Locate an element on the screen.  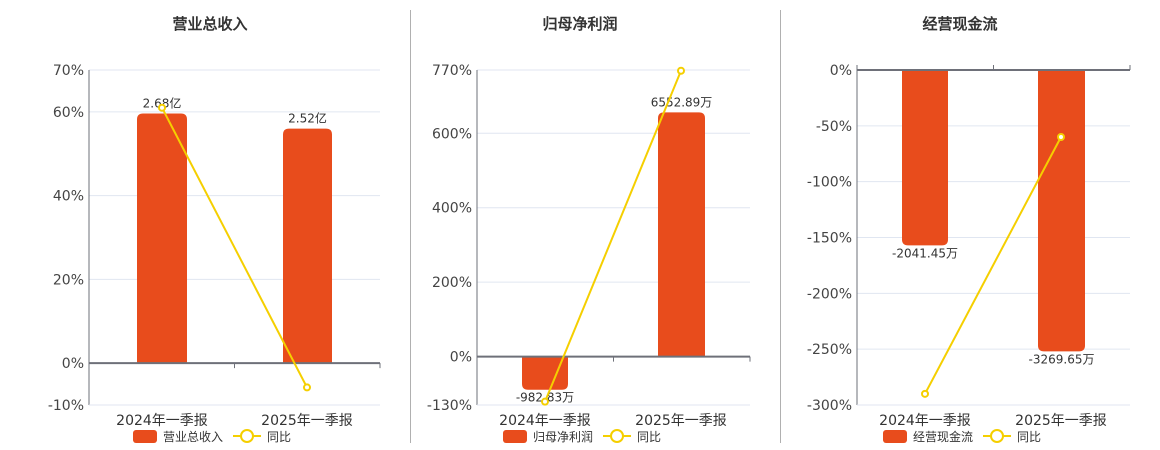
legend: 经营现金流 同比 is located at coordinates (962, 436).